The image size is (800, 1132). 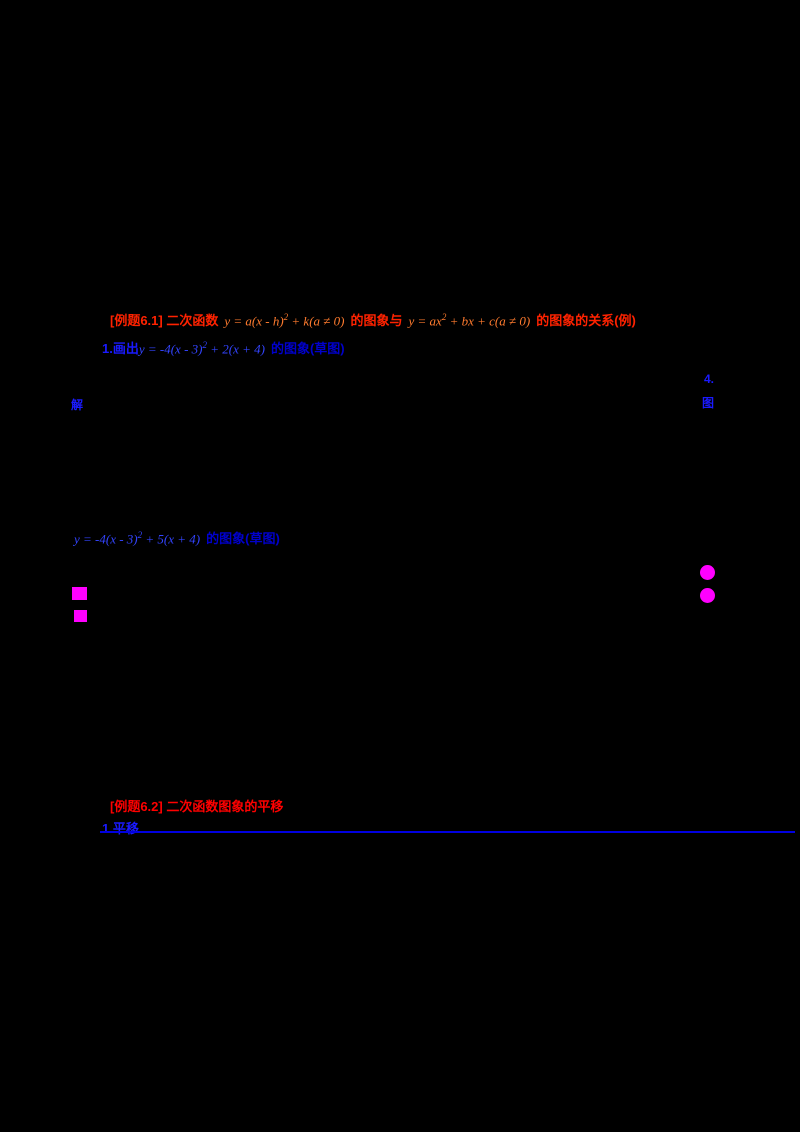 I want to click on formula2-exponent: 2, so click(x=444, y=316).